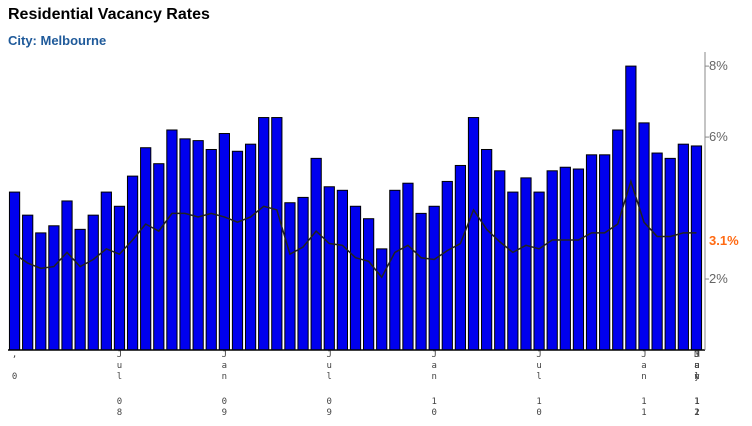  I want to click on current-value-label: 3.1%, so click(724, 240).